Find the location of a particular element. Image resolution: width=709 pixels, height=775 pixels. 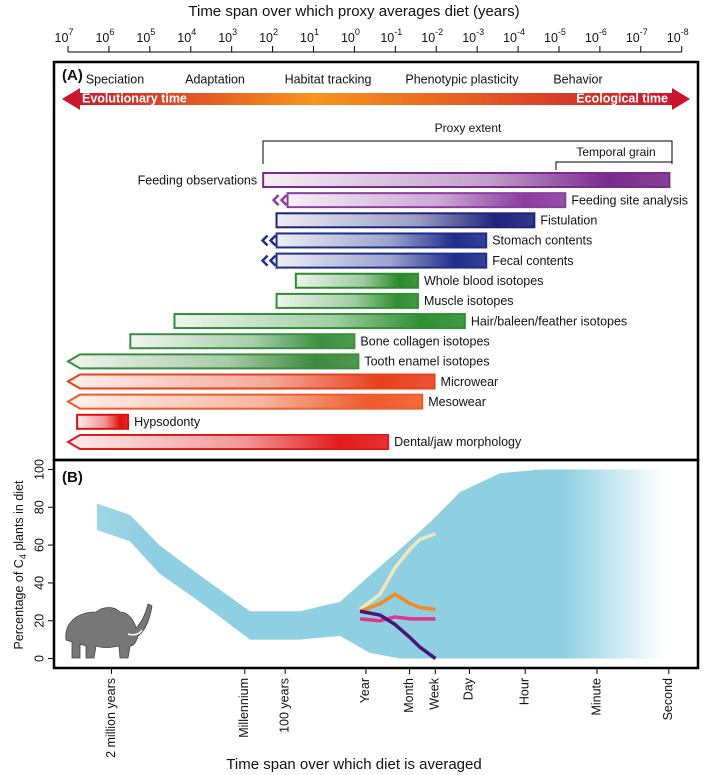

scale-label: Phenotypic plasticity is located at coordinates (462, 79).